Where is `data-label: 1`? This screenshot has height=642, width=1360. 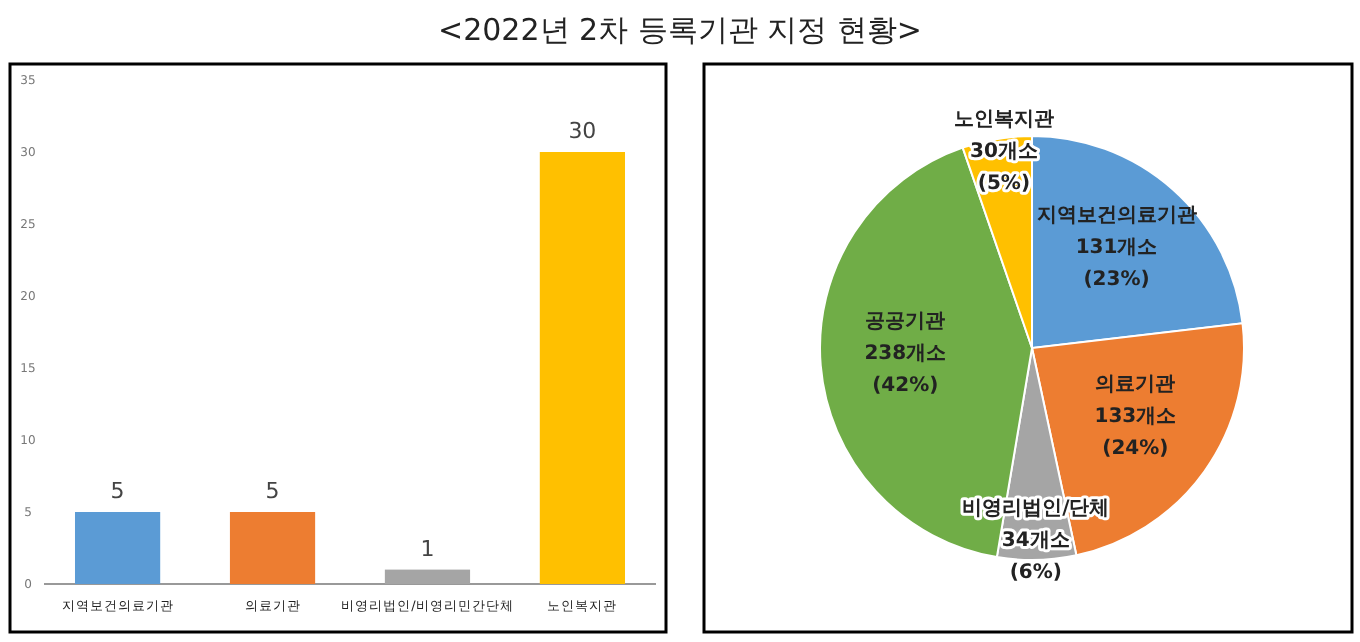 data-label: 1 is located at coordinates (427, 548).